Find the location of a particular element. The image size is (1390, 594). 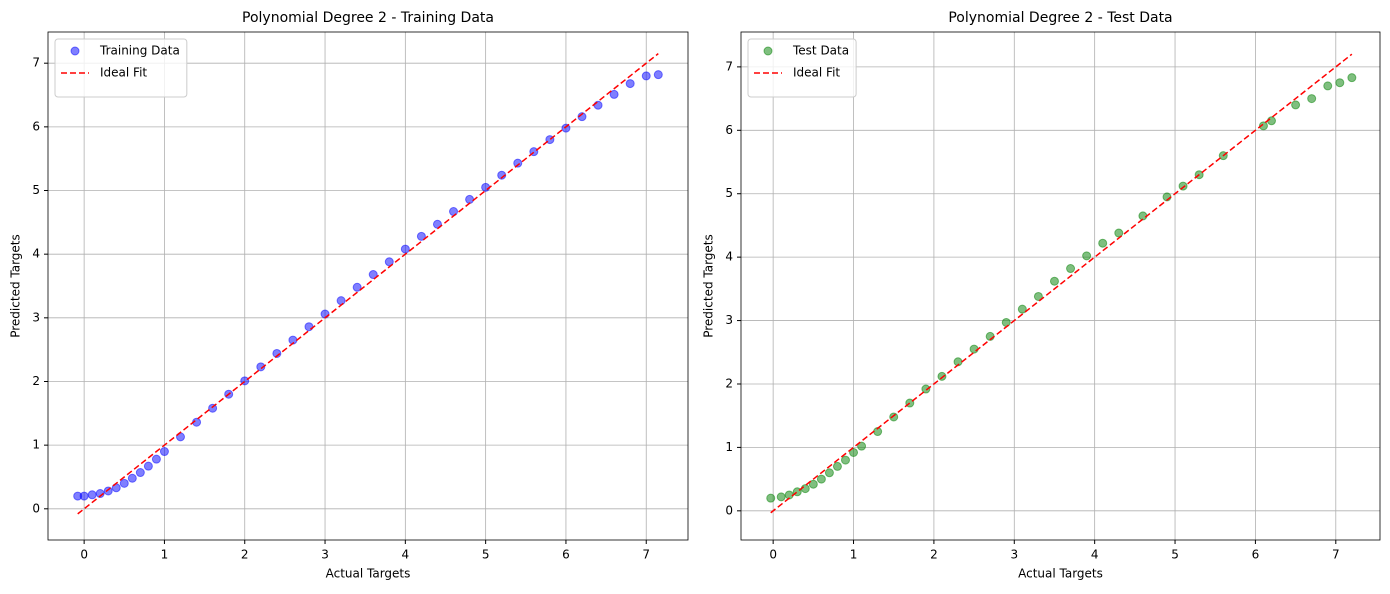

legend-label: Test Data is located at coordinates (820, 51).